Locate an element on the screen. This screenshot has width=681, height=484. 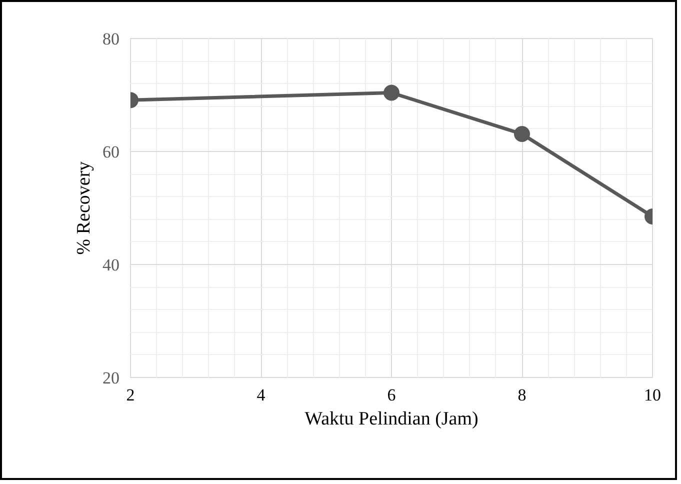
x-tick-label: 10 is located at coordinates (652, 395).